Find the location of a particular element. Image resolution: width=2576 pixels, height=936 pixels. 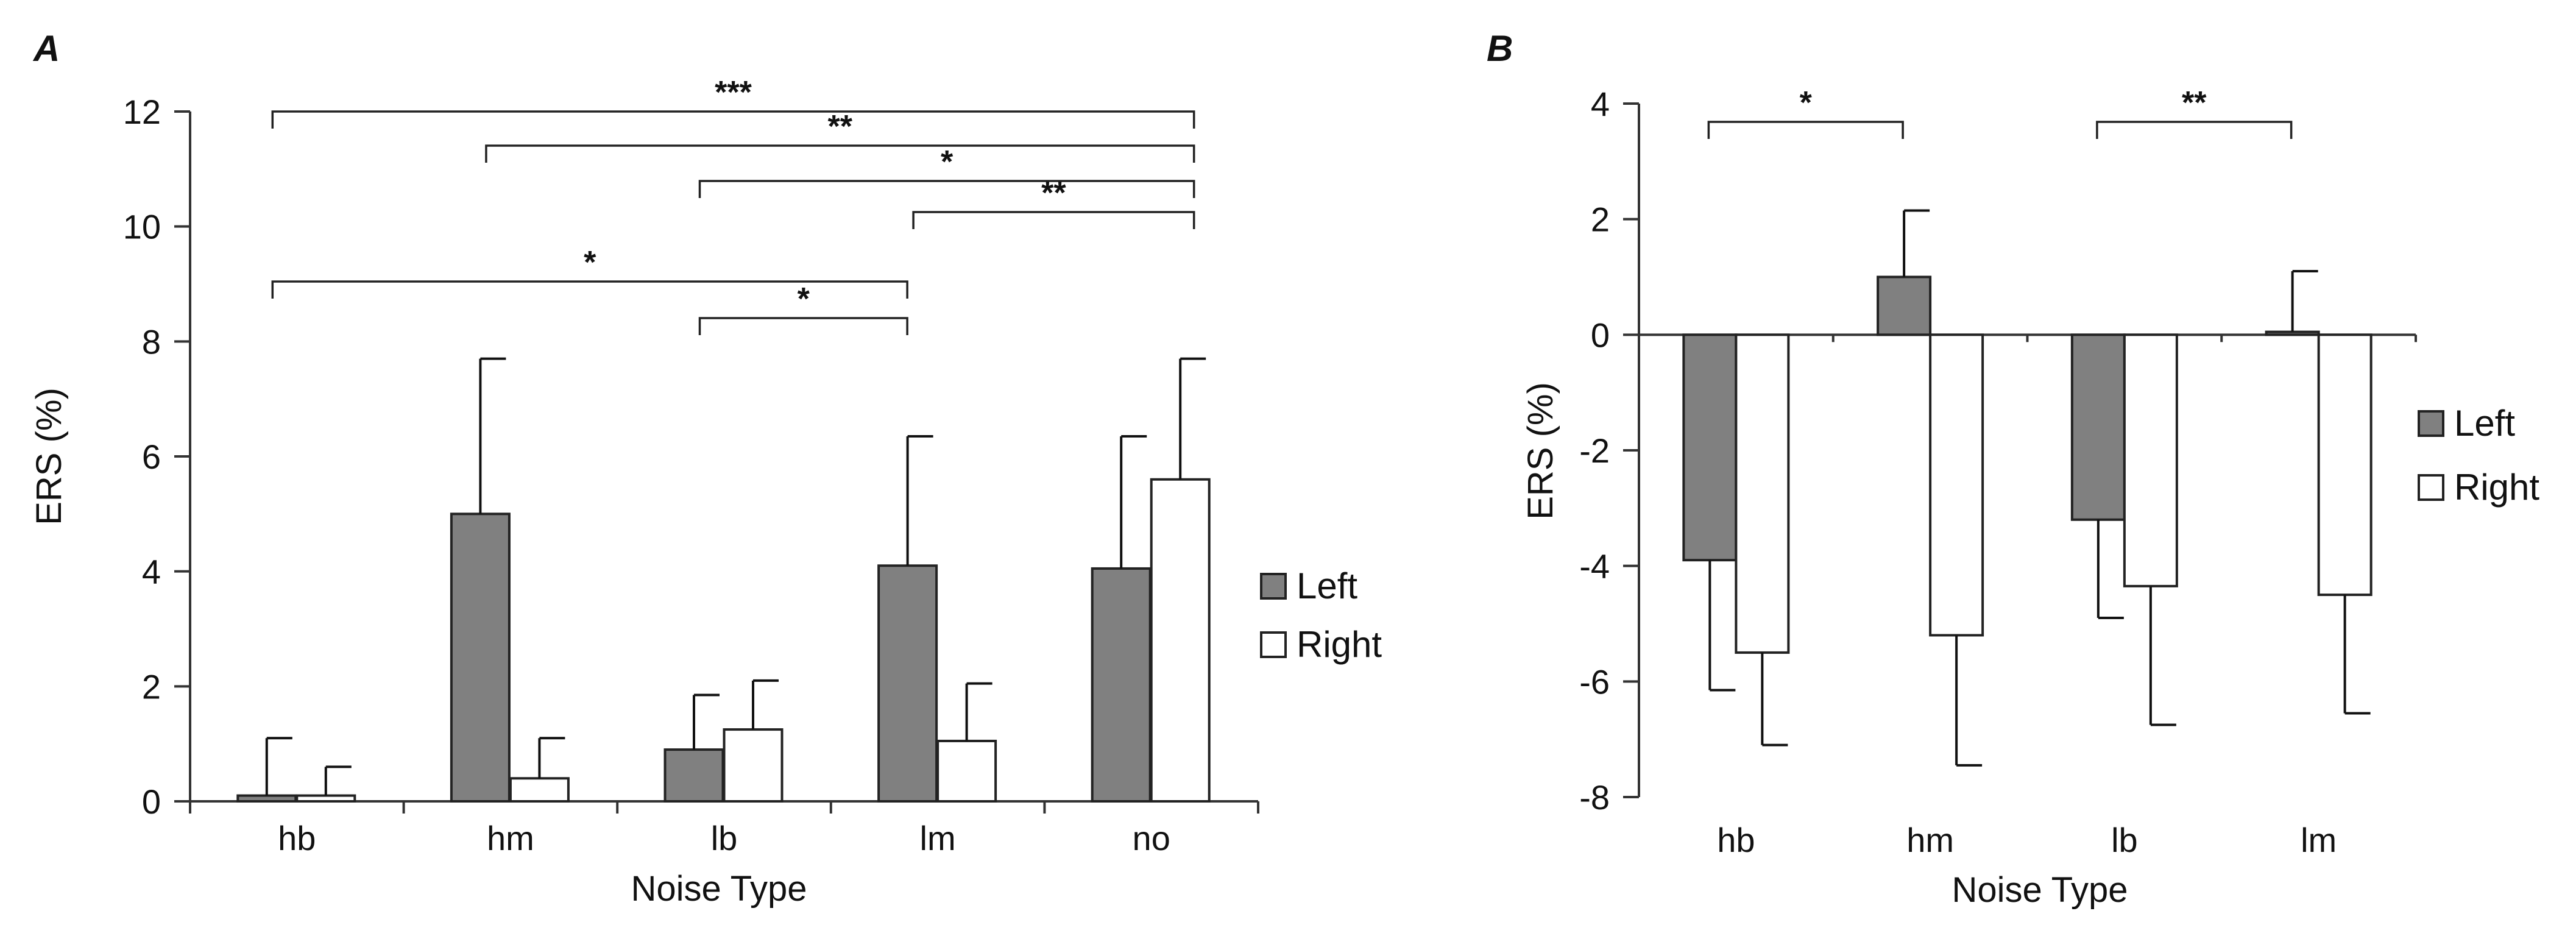

panel-b-bar-left-hm is located at coordinates (1904, 305).